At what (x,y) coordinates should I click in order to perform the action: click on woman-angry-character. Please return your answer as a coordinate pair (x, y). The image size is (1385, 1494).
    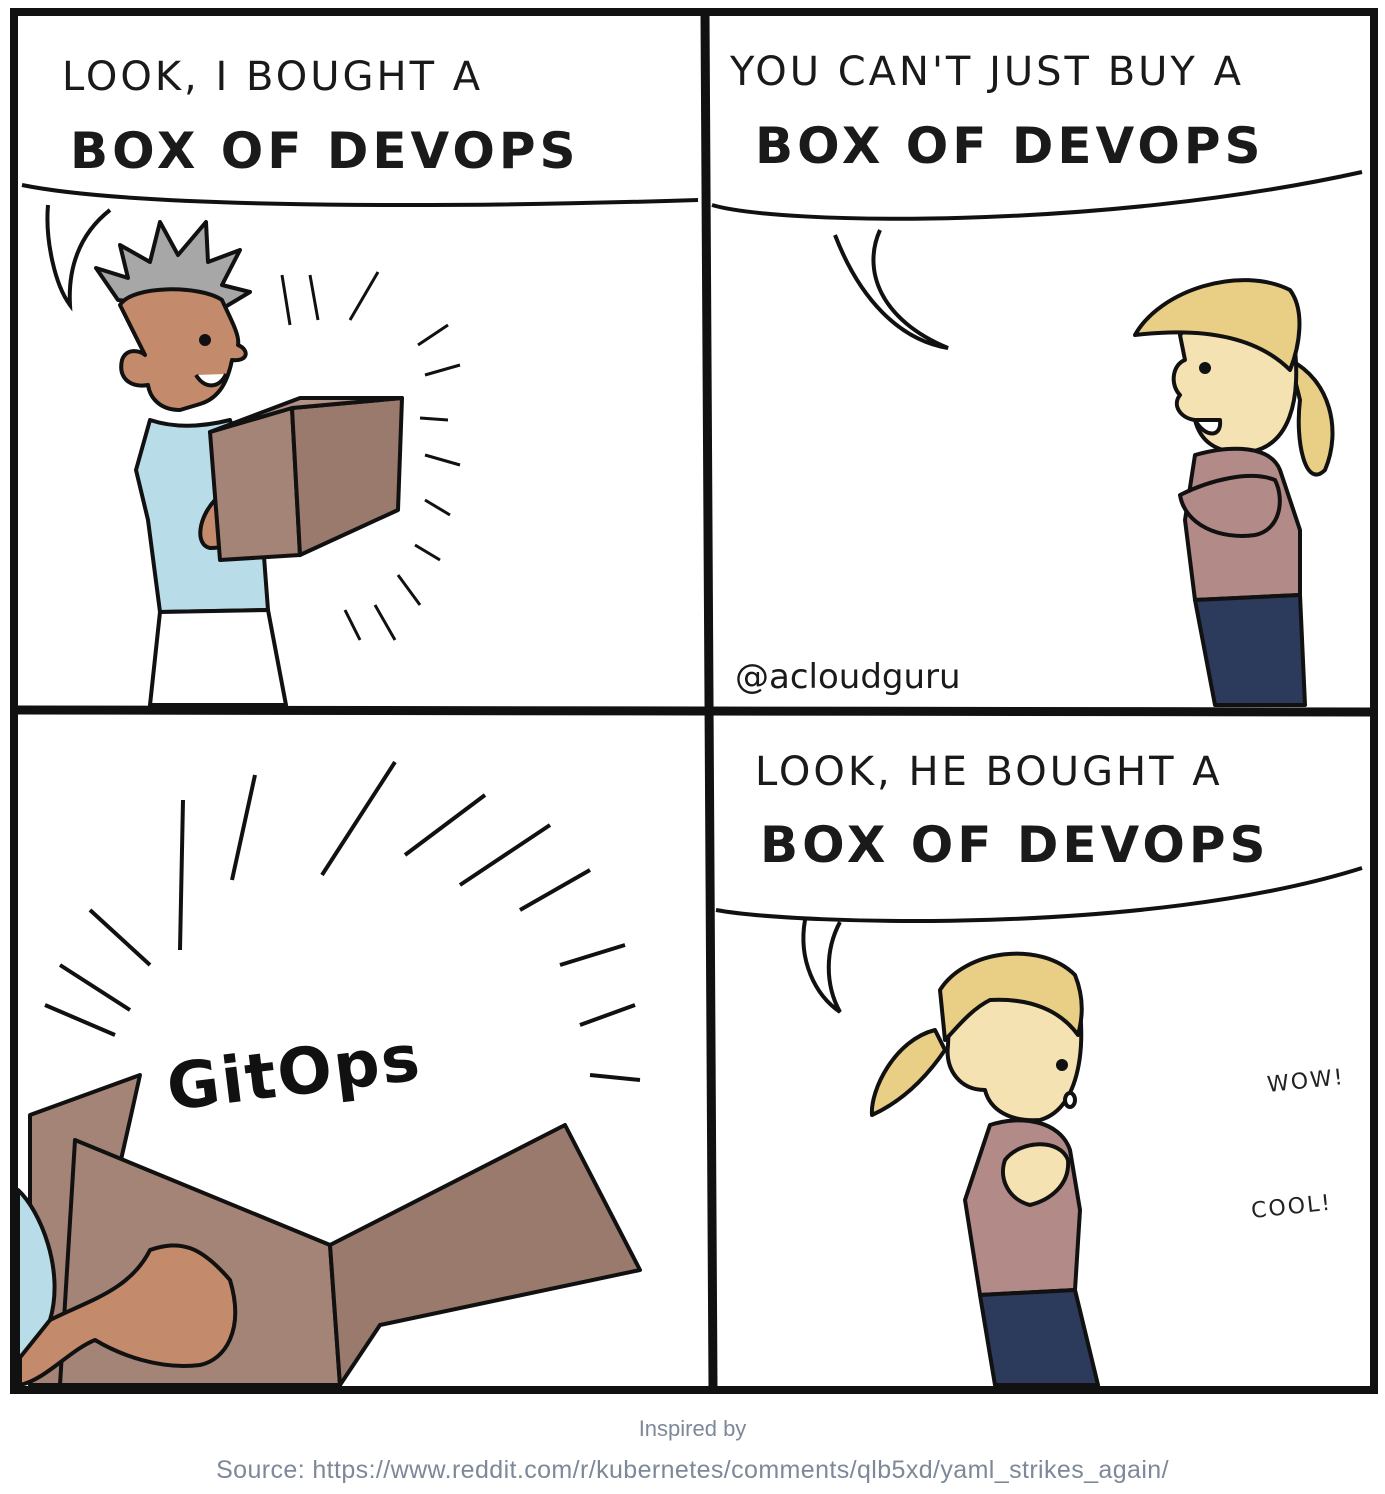
    Looking at the image, I should click on (1234, 492).